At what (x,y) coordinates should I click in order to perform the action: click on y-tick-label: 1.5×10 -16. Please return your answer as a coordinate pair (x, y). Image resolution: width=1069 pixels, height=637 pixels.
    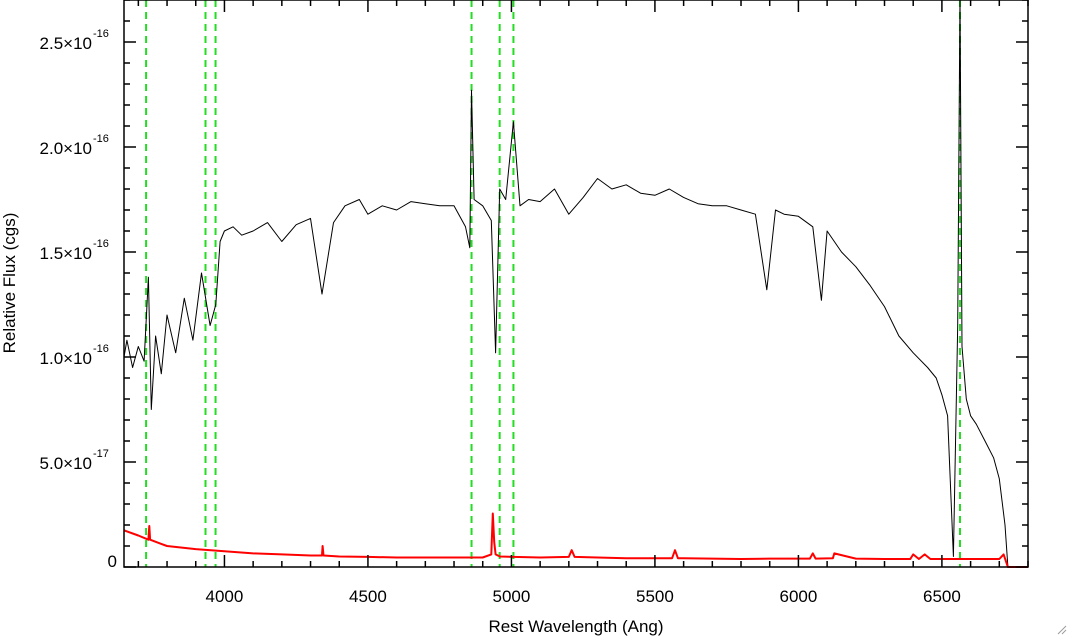
    Looking at the image, I should click on (74, 250).